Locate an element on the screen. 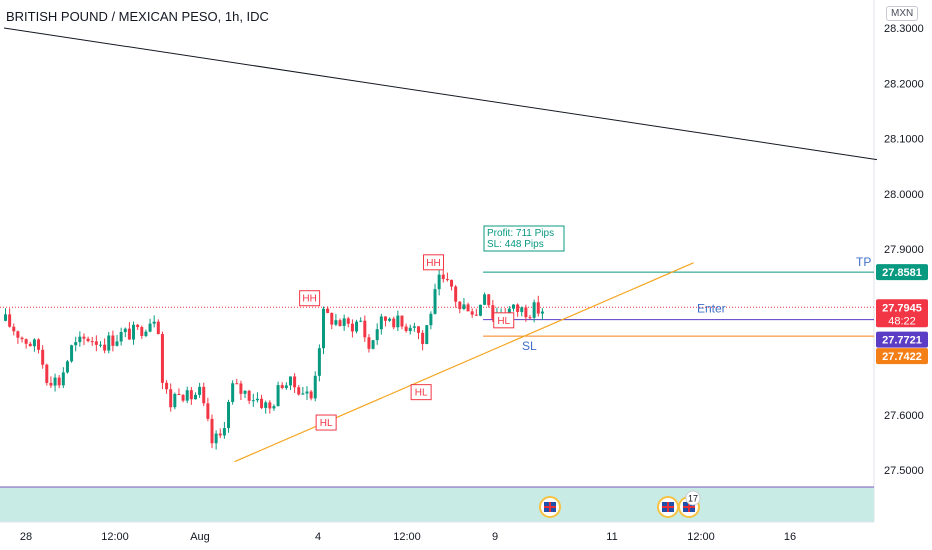 The width and height of the screenshot is (932, 550). event-count-badge is located at coordinates (693, 498).